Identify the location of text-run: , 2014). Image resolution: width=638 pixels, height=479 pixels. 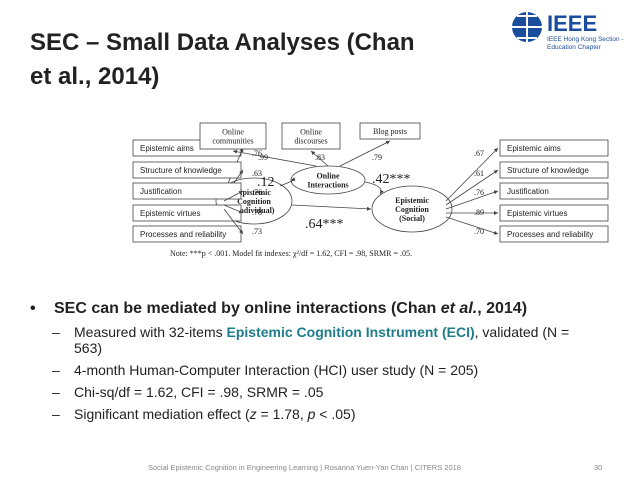
(502, 308).